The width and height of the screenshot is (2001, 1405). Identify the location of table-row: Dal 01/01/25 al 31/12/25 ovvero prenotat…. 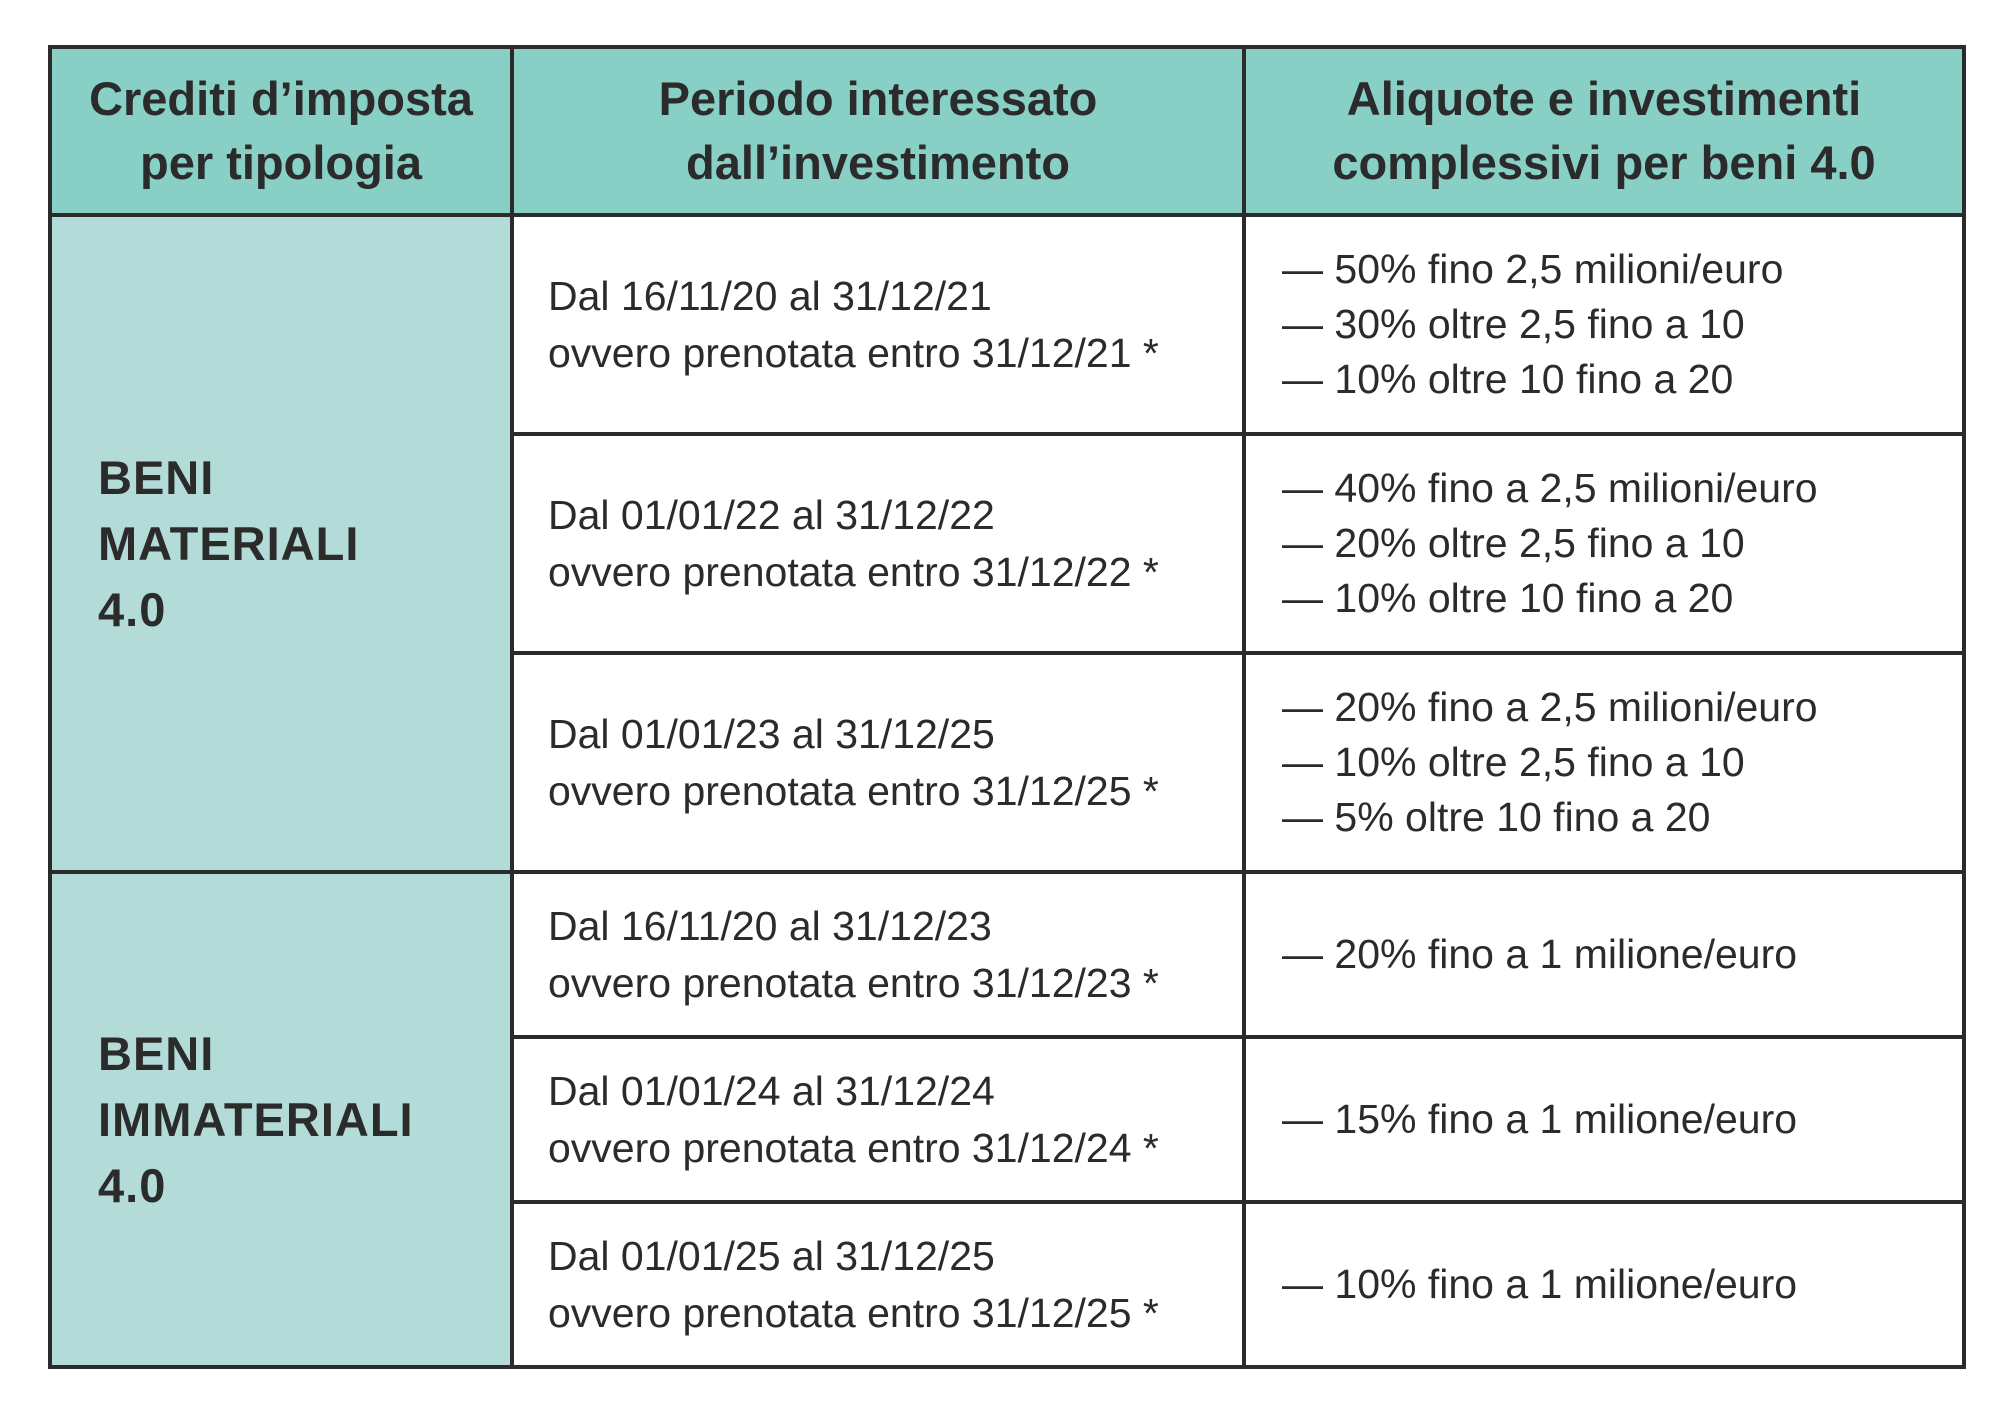
(1008, 1284).